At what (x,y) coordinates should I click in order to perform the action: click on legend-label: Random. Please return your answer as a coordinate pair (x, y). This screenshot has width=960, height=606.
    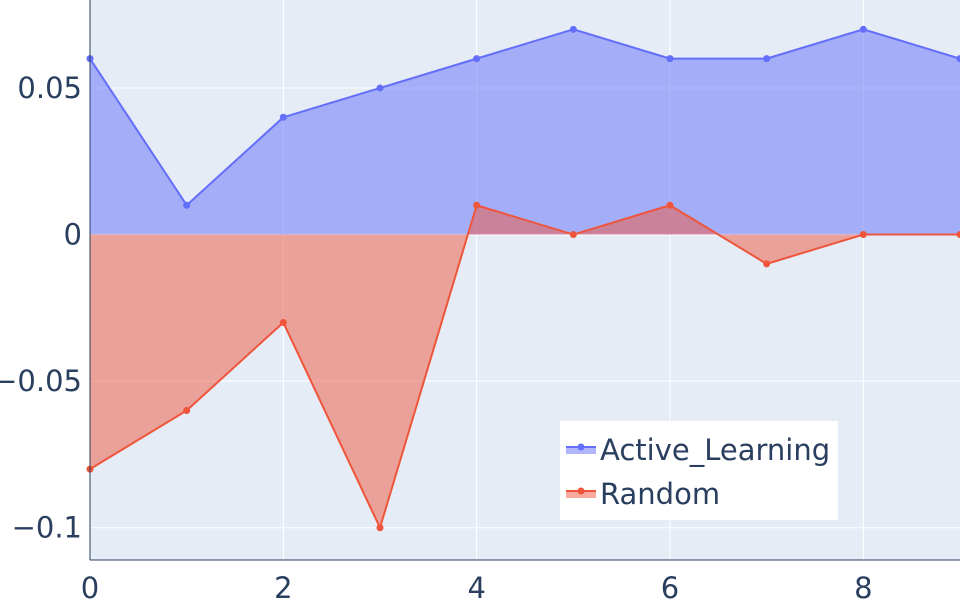
    Looking at the image, I should click on (660, 494).